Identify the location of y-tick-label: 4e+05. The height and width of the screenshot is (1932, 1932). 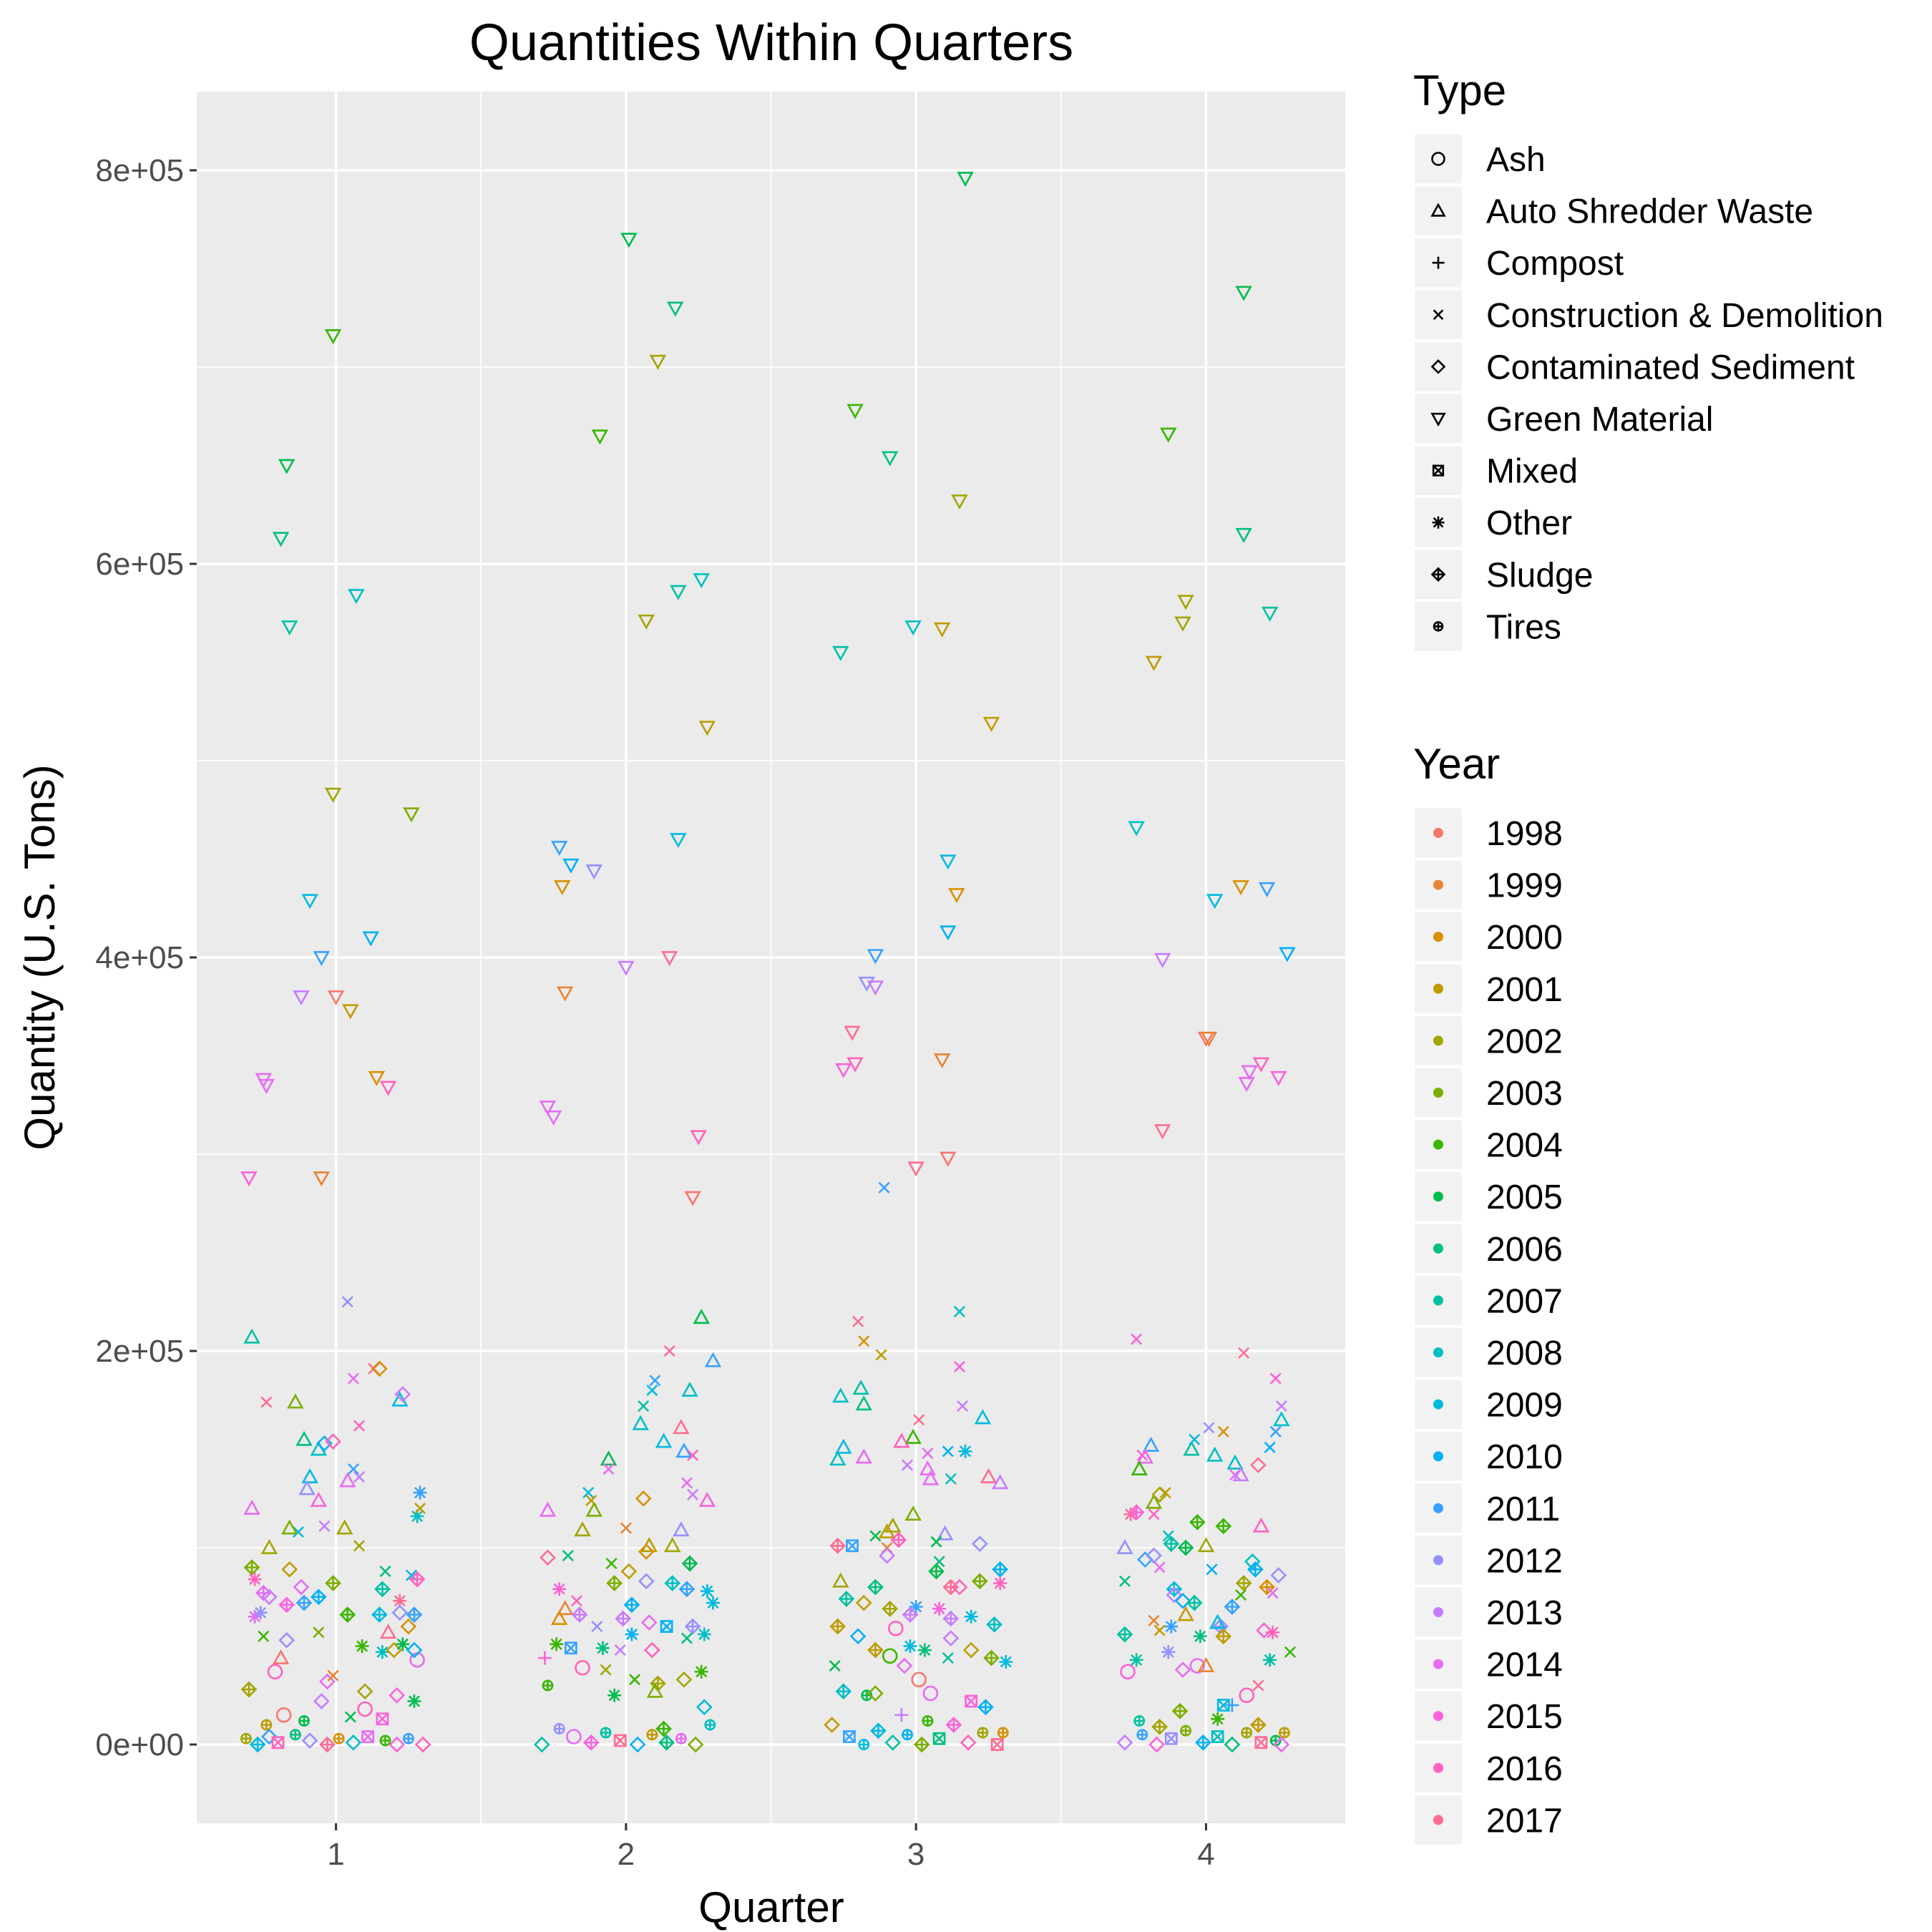
(139, 957).